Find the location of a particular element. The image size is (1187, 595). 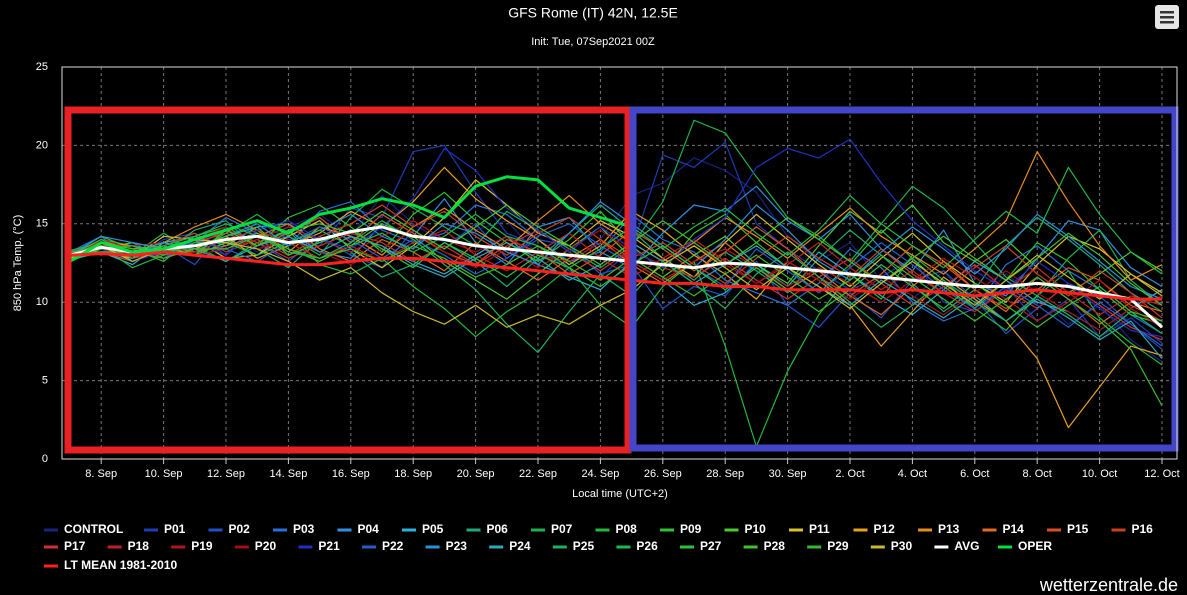

legend-item: P10 is located at coordinates (745, 529).